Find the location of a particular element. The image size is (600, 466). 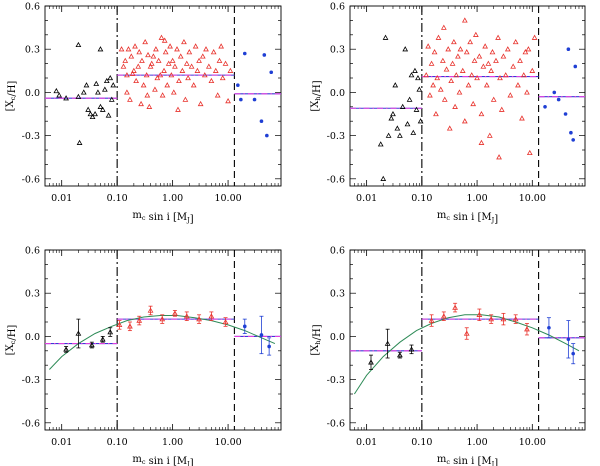

y-tick-label: 0.3 is located at coordinates (337, 50).